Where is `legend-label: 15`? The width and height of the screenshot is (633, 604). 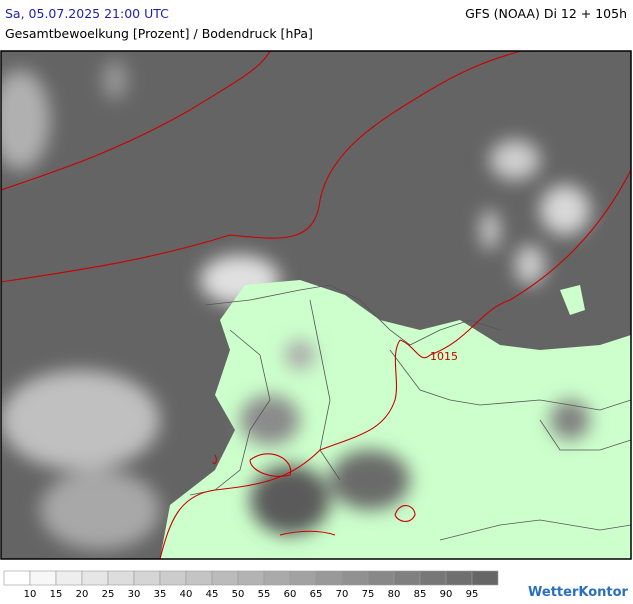 legend-label: 15 is located at coordinates (56, 594).